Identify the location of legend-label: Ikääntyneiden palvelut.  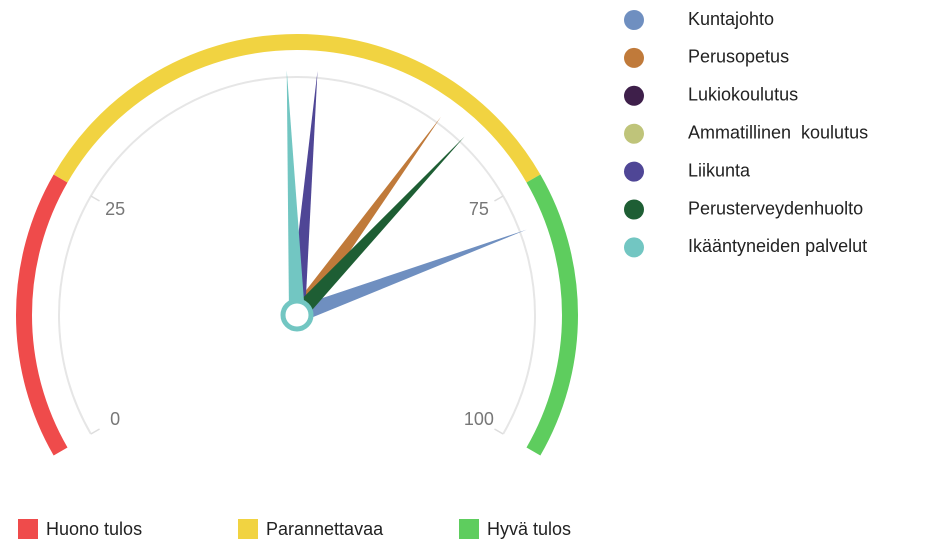
(777, 246).